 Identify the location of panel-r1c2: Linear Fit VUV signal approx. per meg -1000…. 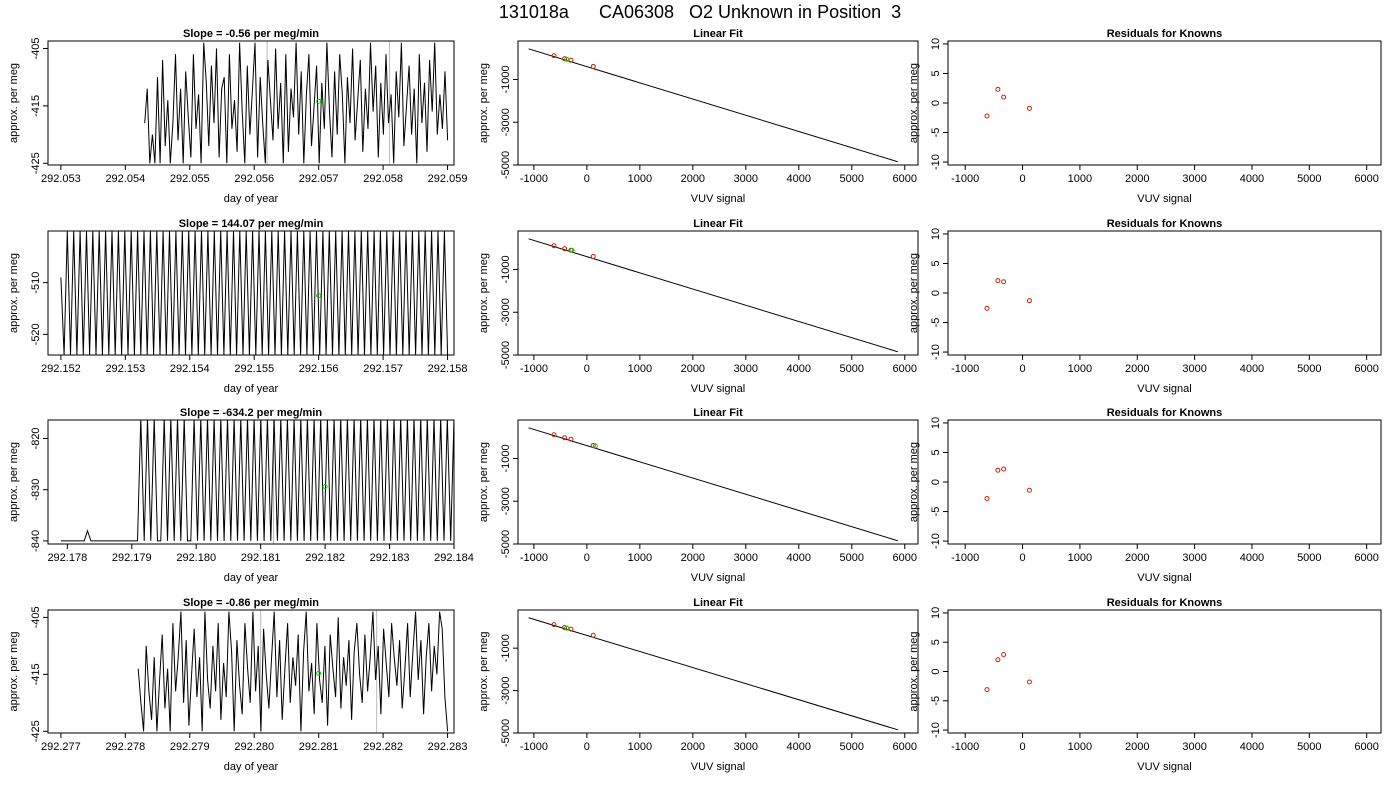
(698, 116).